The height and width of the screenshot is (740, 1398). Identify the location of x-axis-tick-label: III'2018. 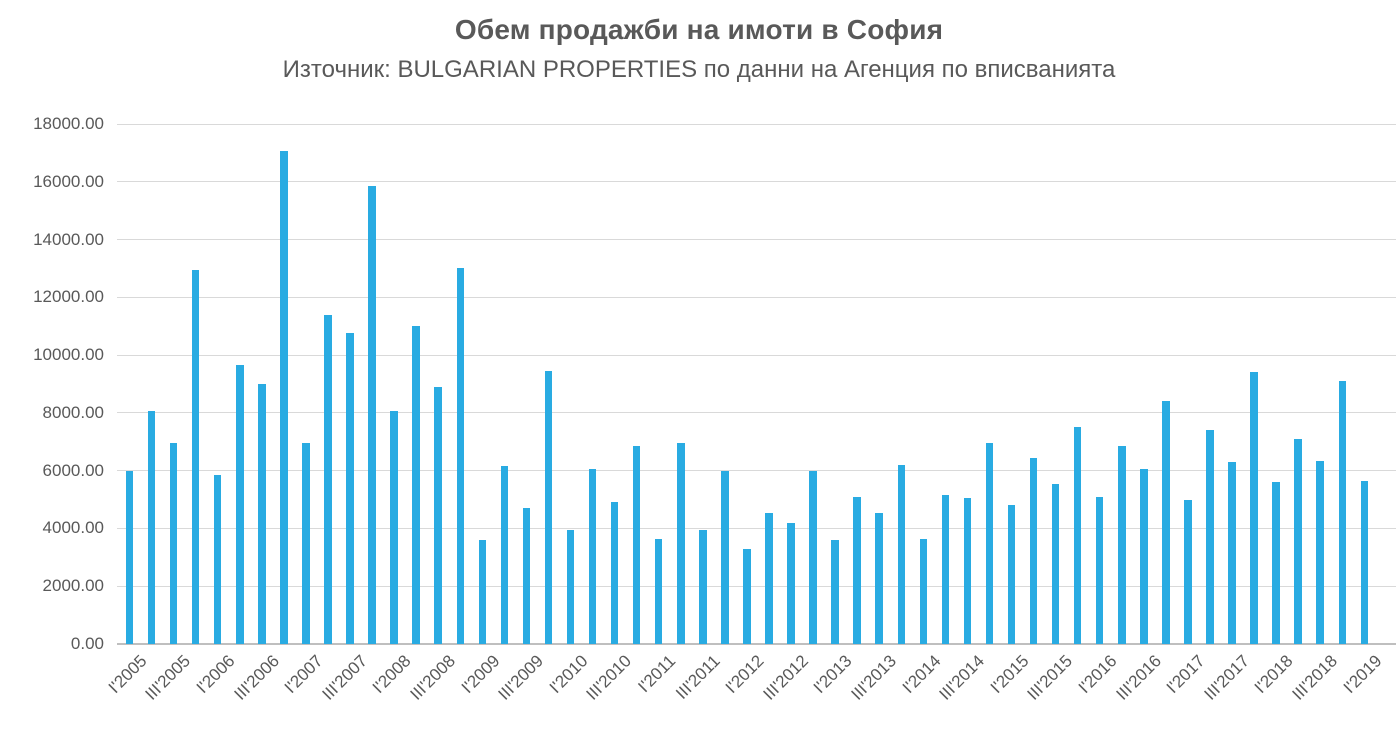
(1314, 677).